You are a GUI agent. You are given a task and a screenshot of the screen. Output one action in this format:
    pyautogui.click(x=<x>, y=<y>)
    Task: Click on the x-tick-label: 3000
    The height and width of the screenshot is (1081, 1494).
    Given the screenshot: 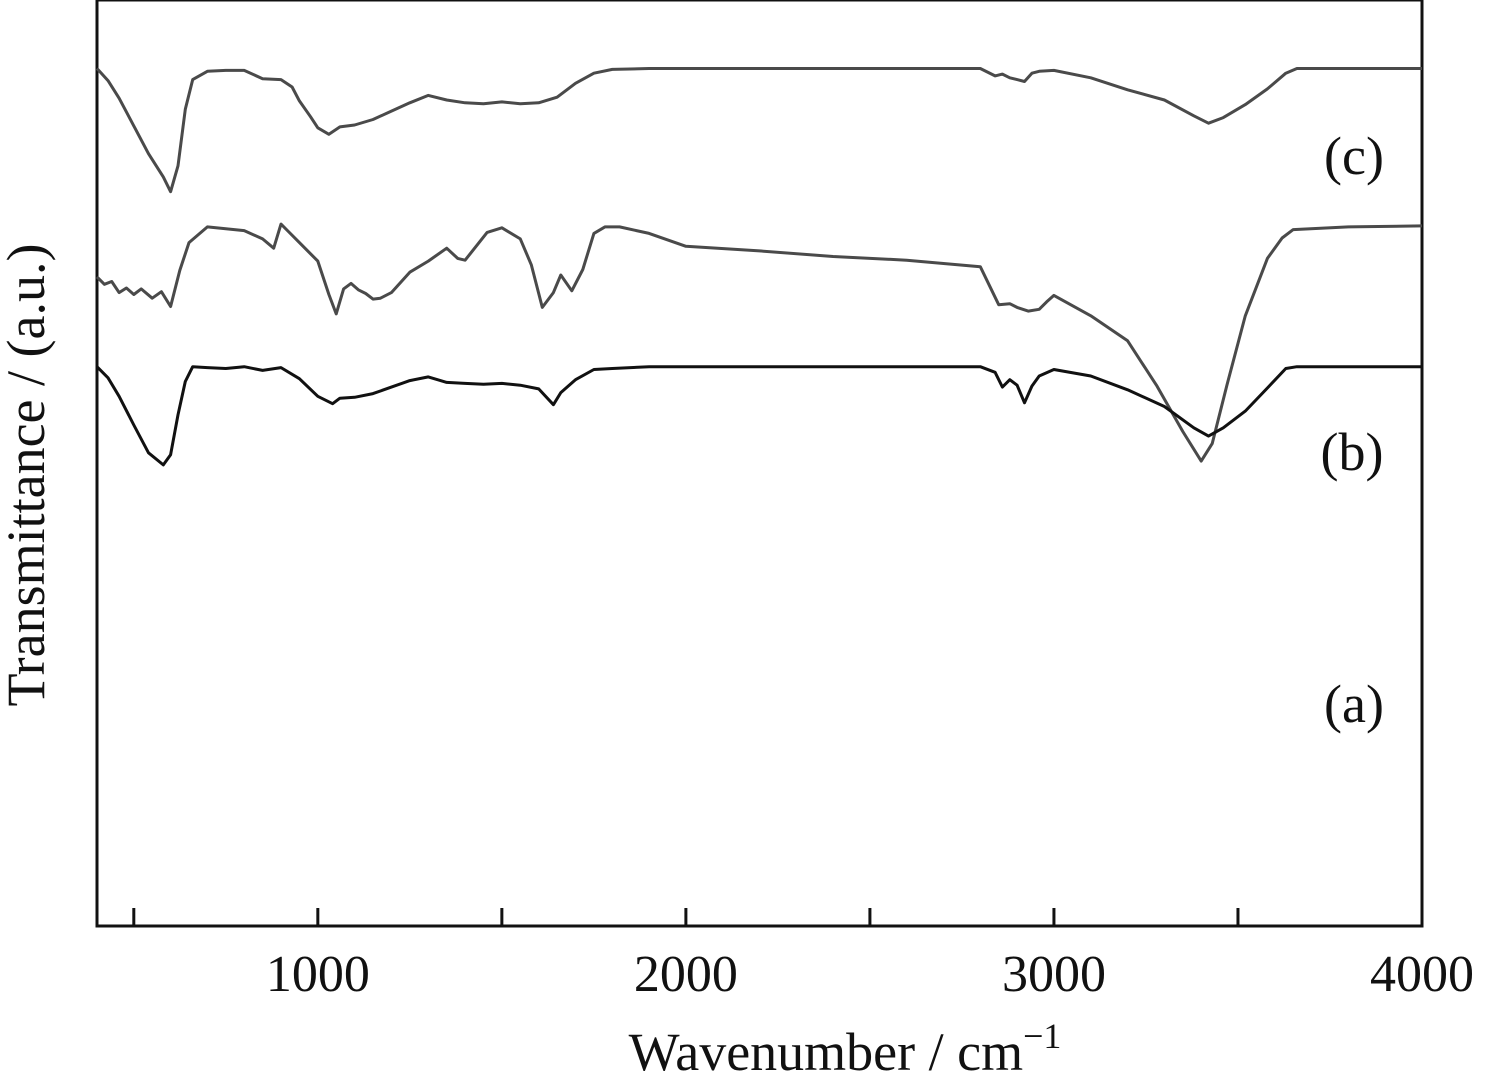 What is the action you would take?
    pyautogui.click(x=1054, y=974)
    